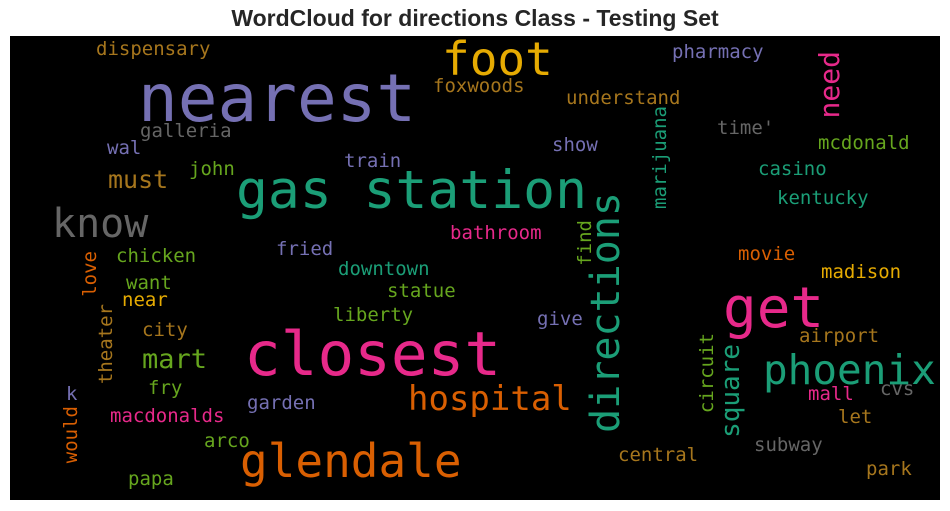 The height and width of the screenshot is (511, 950). What do you see at coordinates (175, 359) in the screenshot?
I see `word-mart: mart` at bounding box center [175, 359].